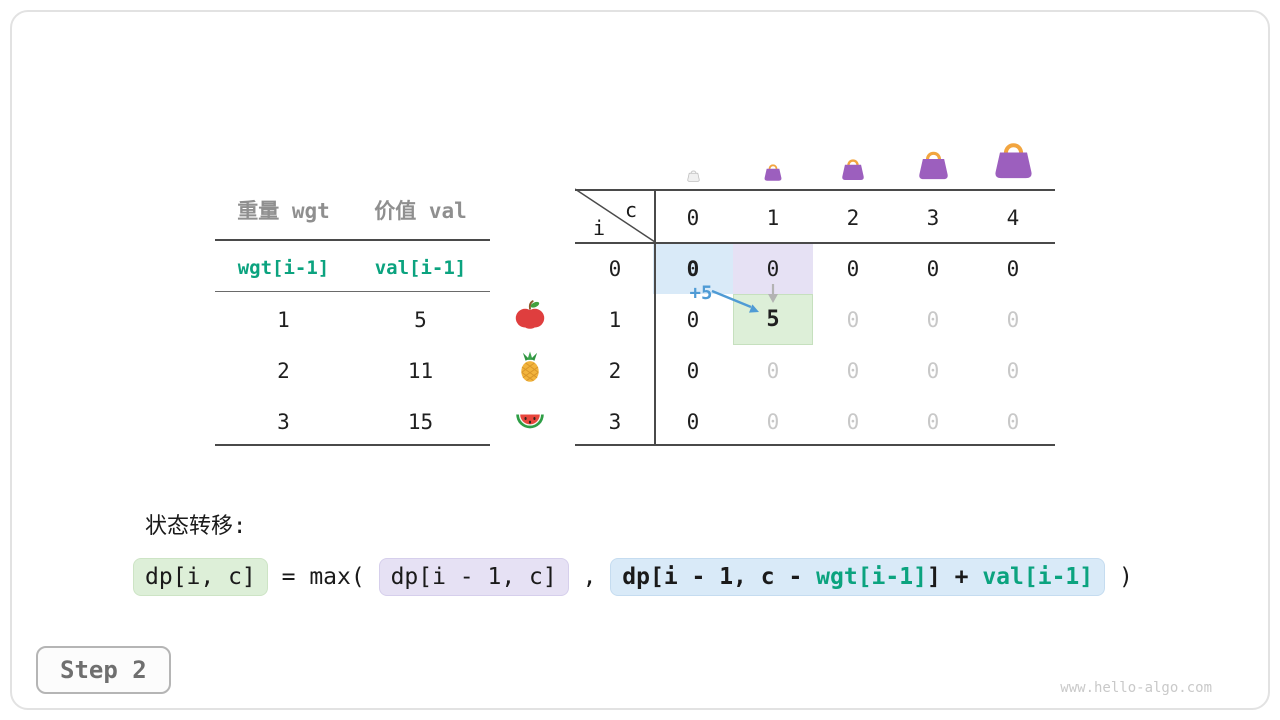 This screenshot has height=720, width=1280. Describe the element at coordinates (815, 243) in the screenshot. I see `dp-table-header-rule` at that location.